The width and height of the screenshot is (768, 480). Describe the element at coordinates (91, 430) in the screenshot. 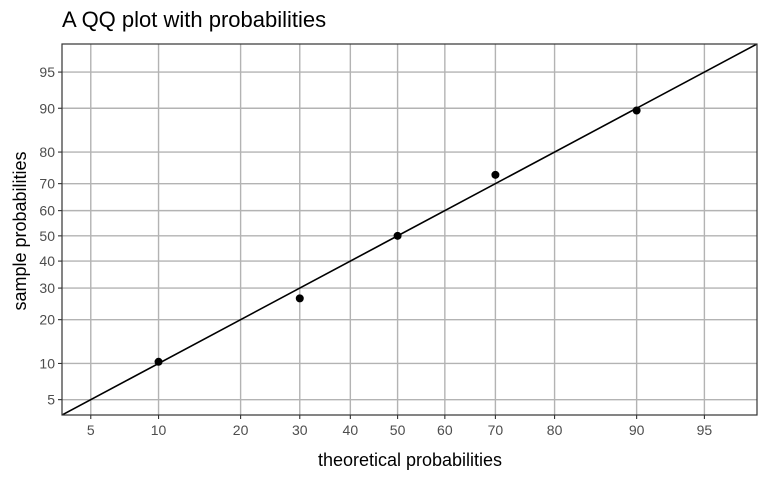

I see `x-tick-label: 5` at that location.